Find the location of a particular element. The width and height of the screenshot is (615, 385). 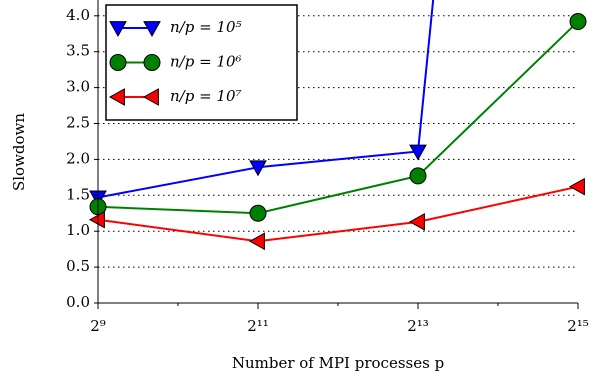

legend-label: n/p = 10⁵ is located at coordinates (206, 27).